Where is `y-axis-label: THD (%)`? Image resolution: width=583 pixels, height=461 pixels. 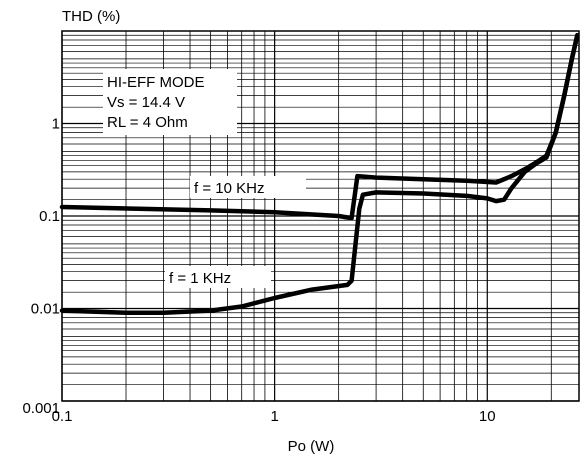 y-axis-label: THD (%) is located at coordinates (91, 16).